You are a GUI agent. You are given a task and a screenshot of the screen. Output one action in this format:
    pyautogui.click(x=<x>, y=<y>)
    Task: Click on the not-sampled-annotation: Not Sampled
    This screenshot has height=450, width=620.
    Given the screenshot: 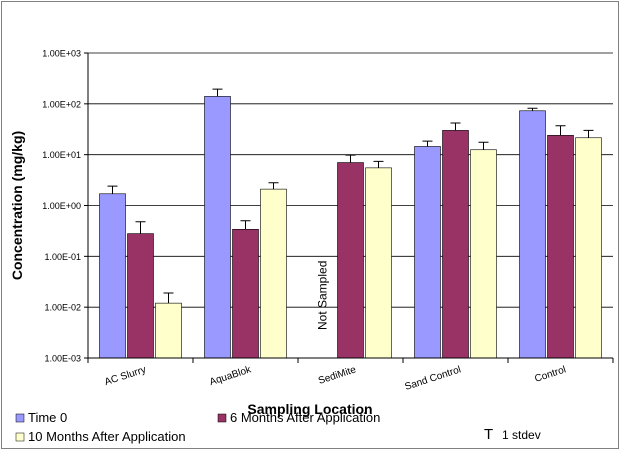 What is the action you would take?
    pyautogui.click(x=323, y=295)
    